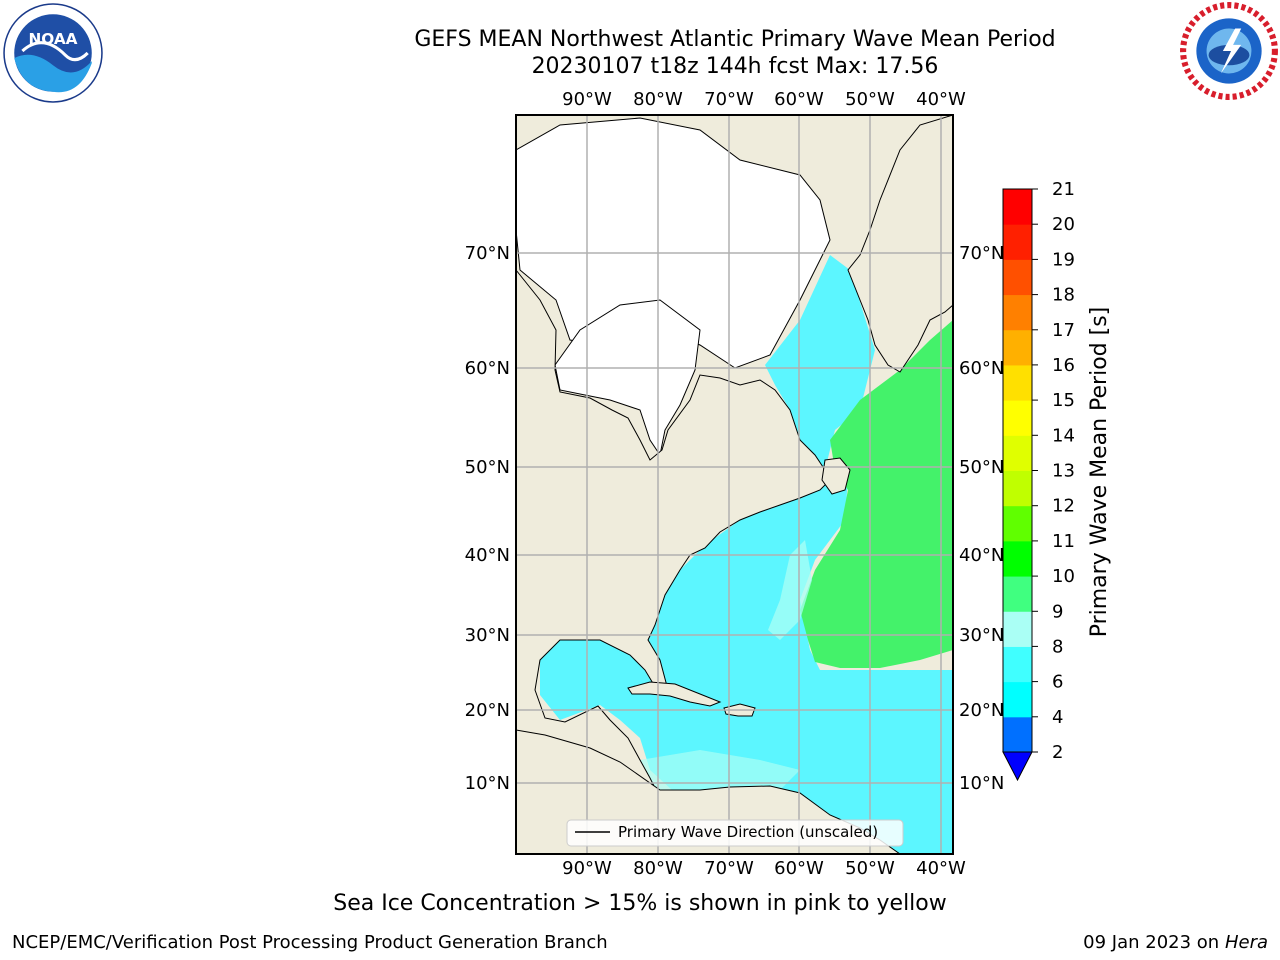 This screenshot has height=960, width=1280. I want to click on colorbar, so click(1017, 485).